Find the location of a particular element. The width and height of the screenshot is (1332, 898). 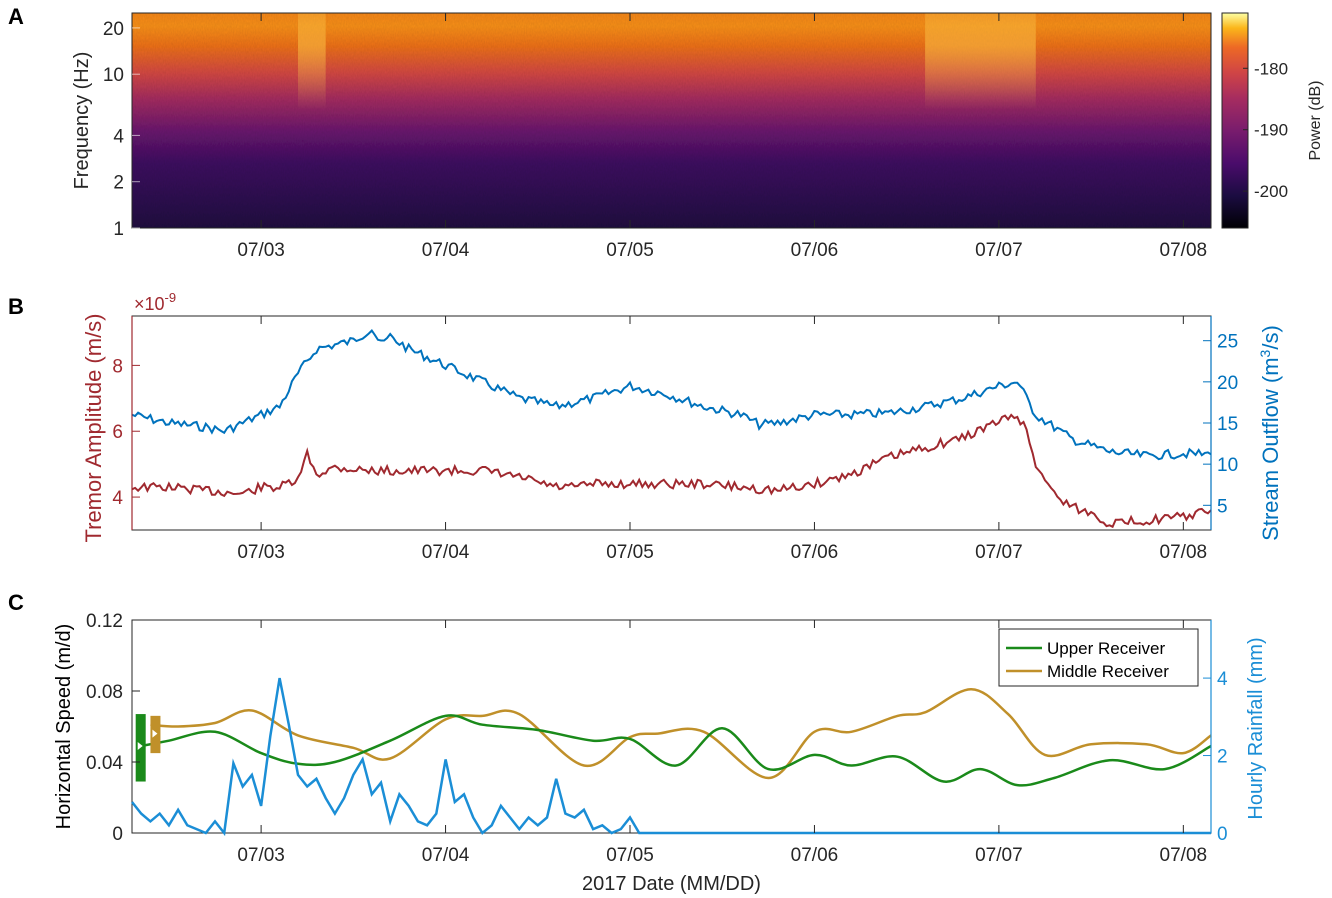

multiplier-exponent: -9 is located at coordinates (171, 297).